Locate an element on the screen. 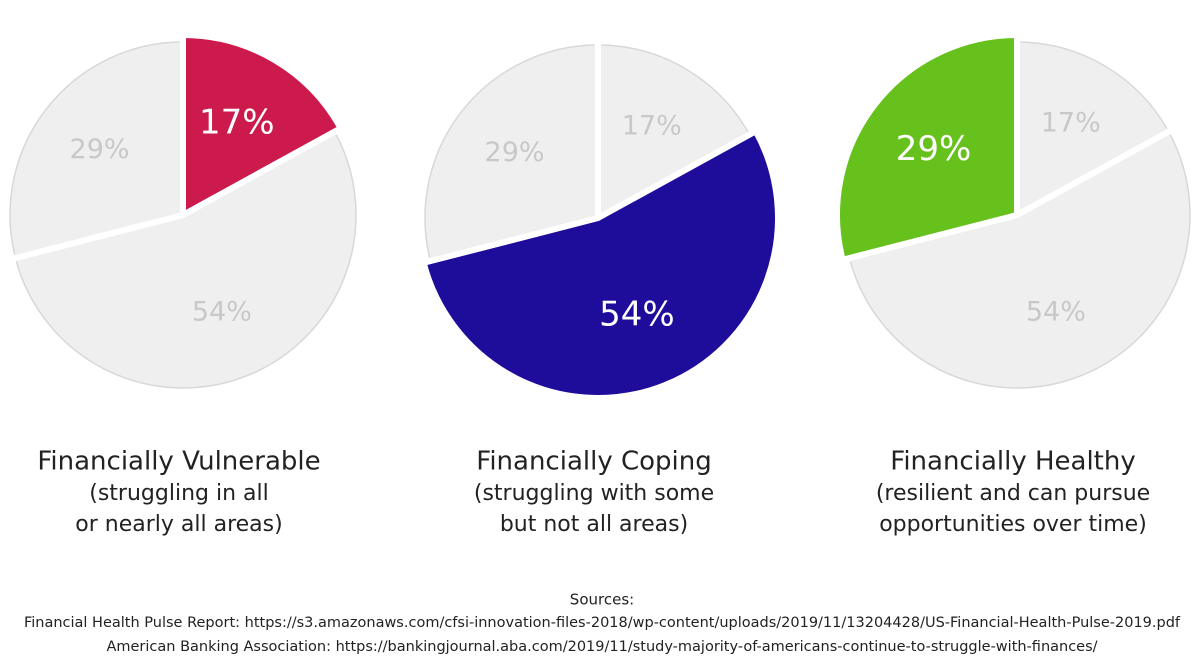 The width and height of the screenshot is (1204, 659). pie-title: Financially Healthy is located at coordinates (1013, 462).